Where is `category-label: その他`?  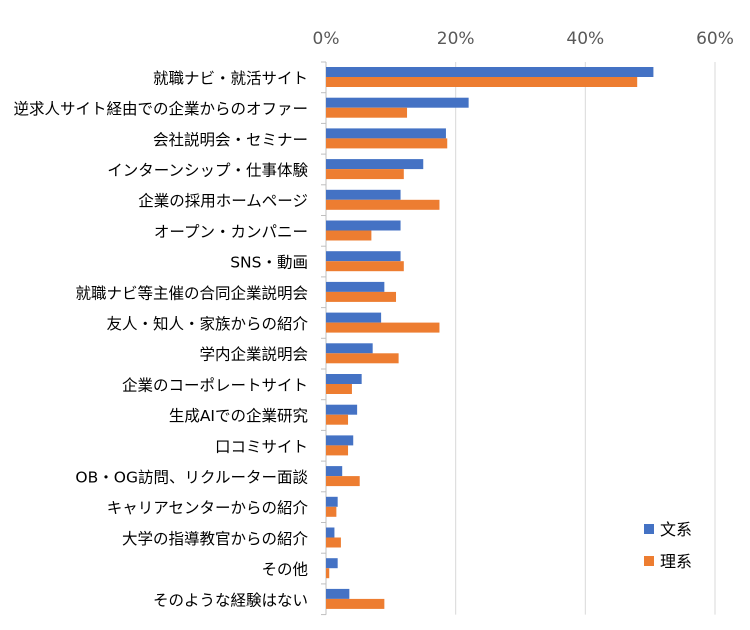
category-label: その他 is located at coordinates (284, 570).